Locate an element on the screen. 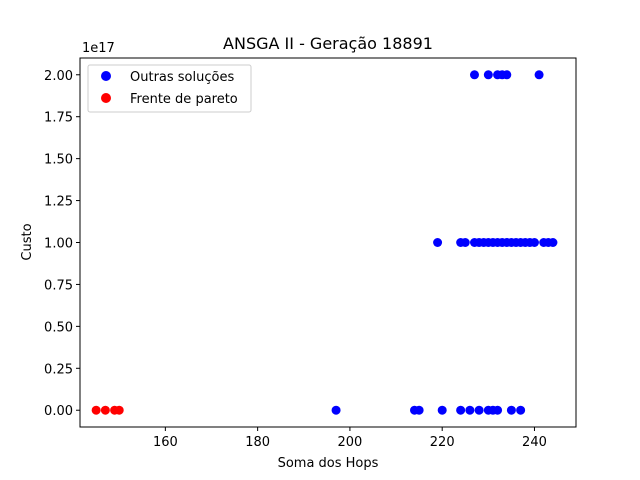  y-axis-ticks: 0.00 0.25 0.50 0.75 1.00 1.25 1.50 1.75 2.00 is located at coordinates (62, 244).